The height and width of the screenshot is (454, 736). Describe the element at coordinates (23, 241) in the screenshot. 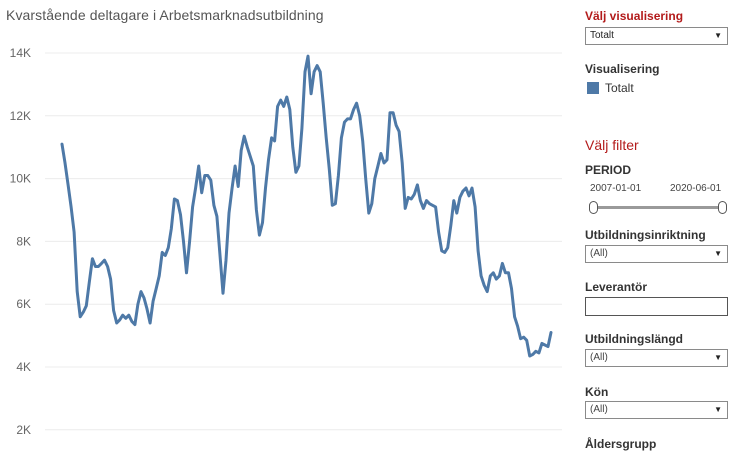

I see `y-tick-label: 8K` at that location.